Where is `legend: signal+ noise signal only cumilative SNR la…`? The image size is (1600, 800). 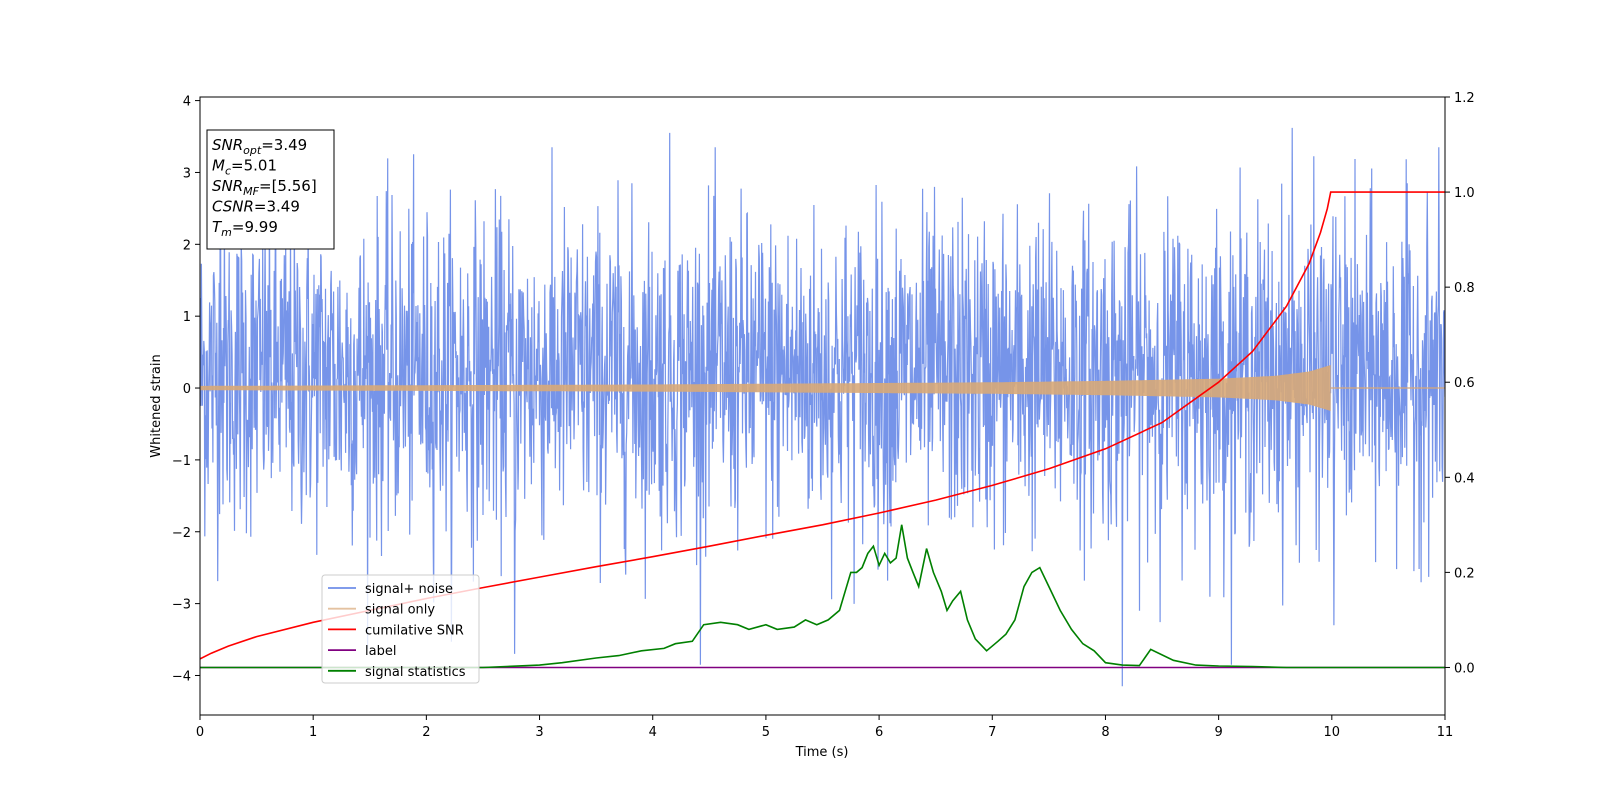 legend: signal+ noise signal only cumilative SNR la… is located at coordinates (400, 629).